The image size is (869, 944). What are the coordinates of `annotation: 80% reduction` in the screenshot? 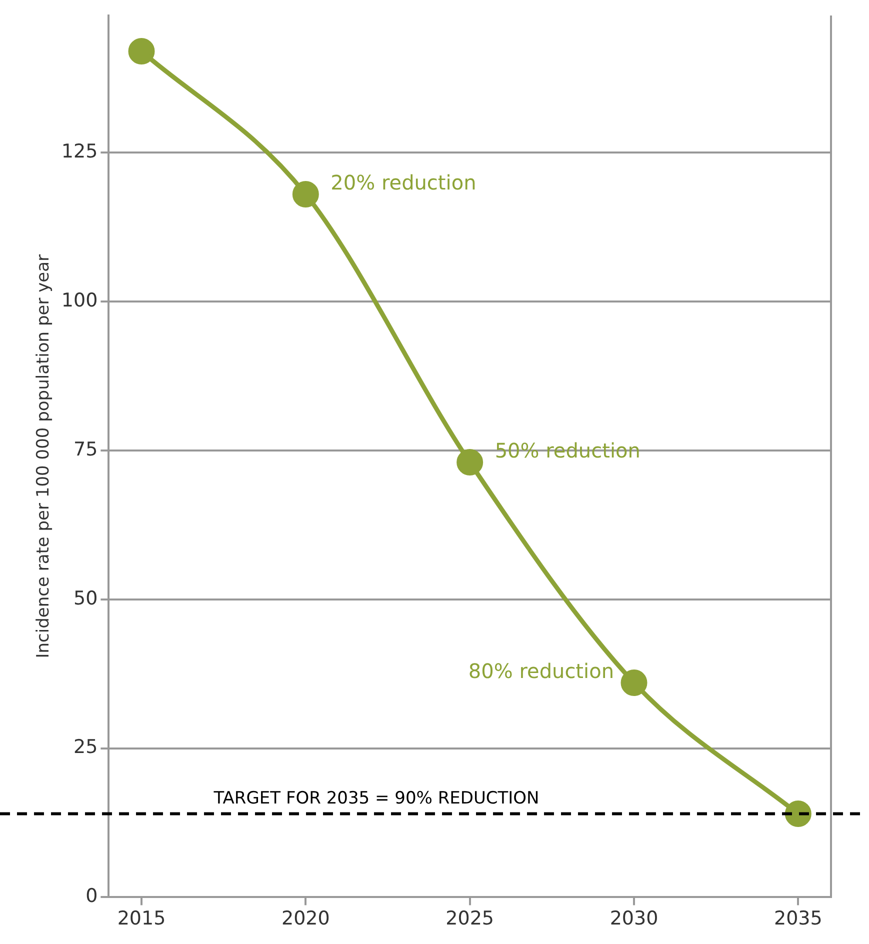 It's located at (541, 670).